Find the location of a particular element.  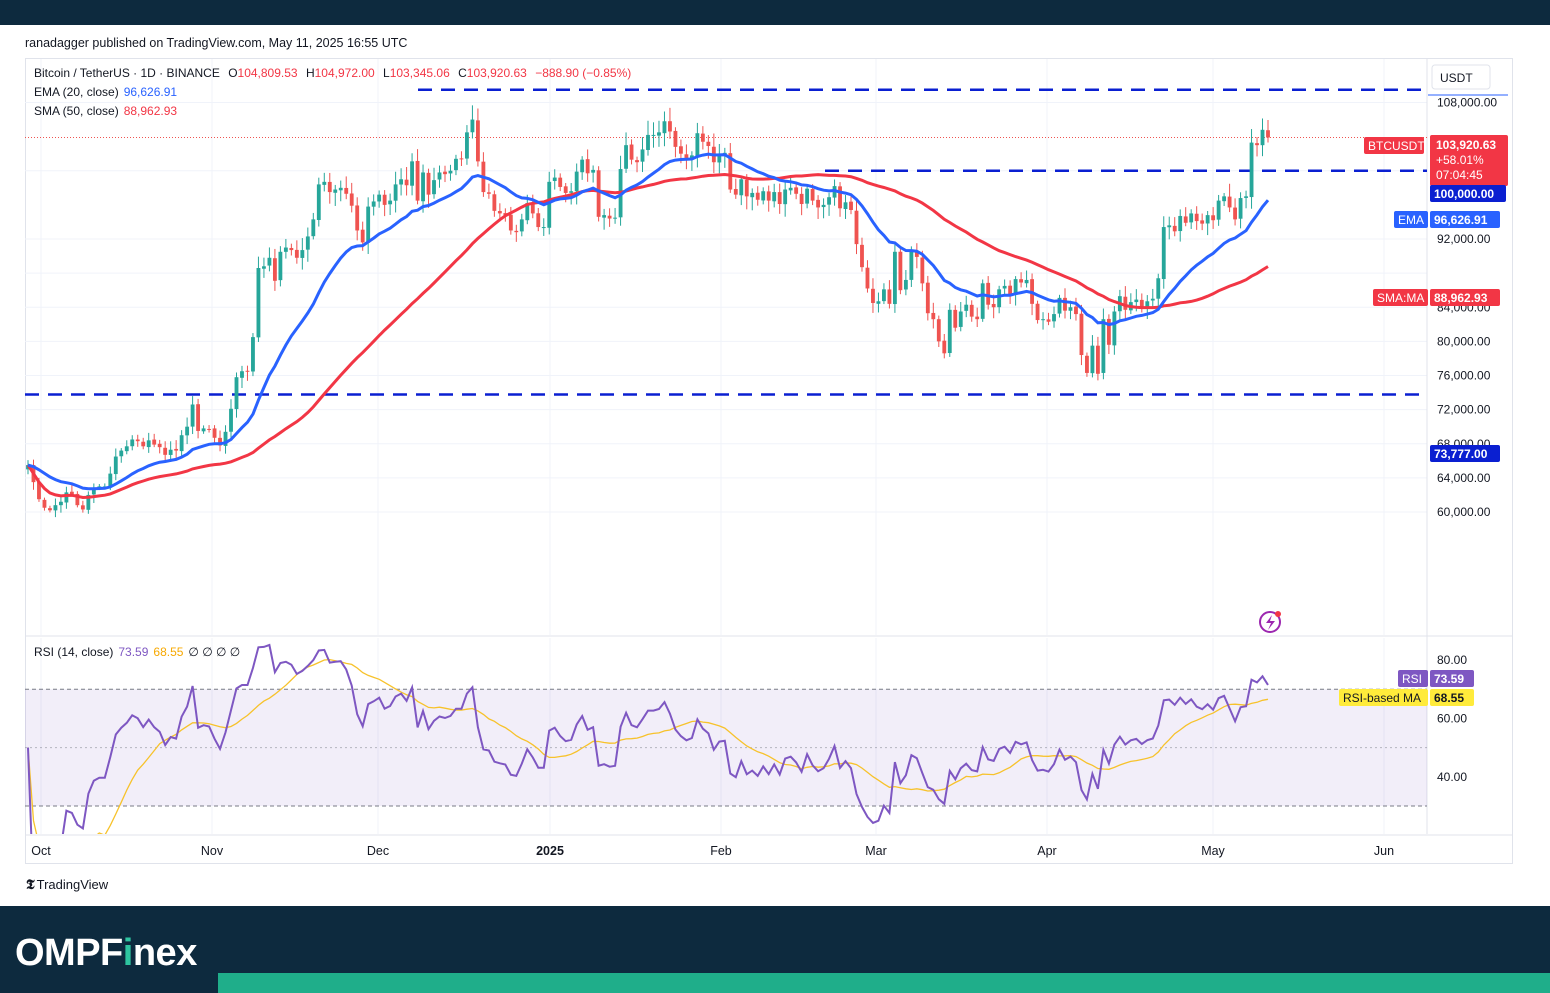

rsi-ma-value-tag: 68.55 is located at coordinates (1449, 698).